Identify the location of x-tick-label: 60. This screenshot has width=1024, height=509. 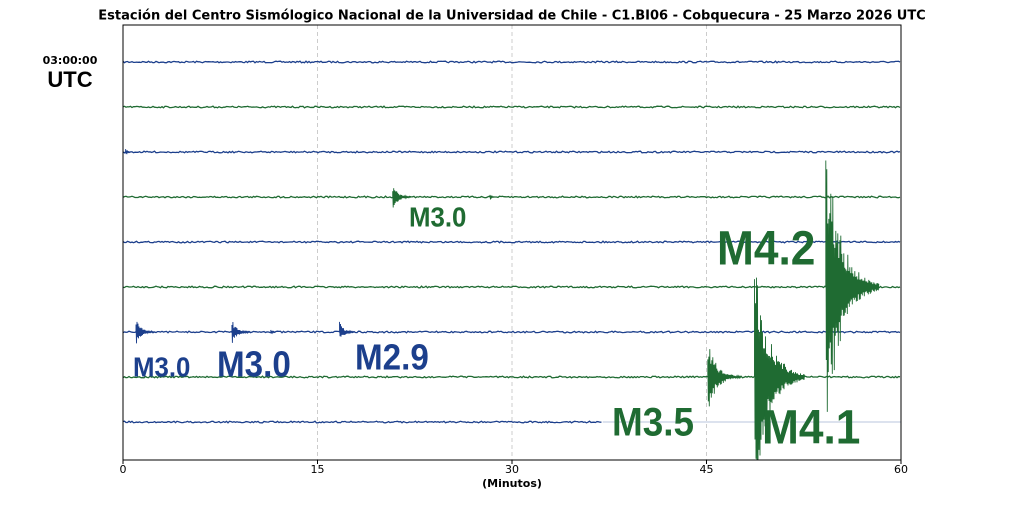
(901, 469).